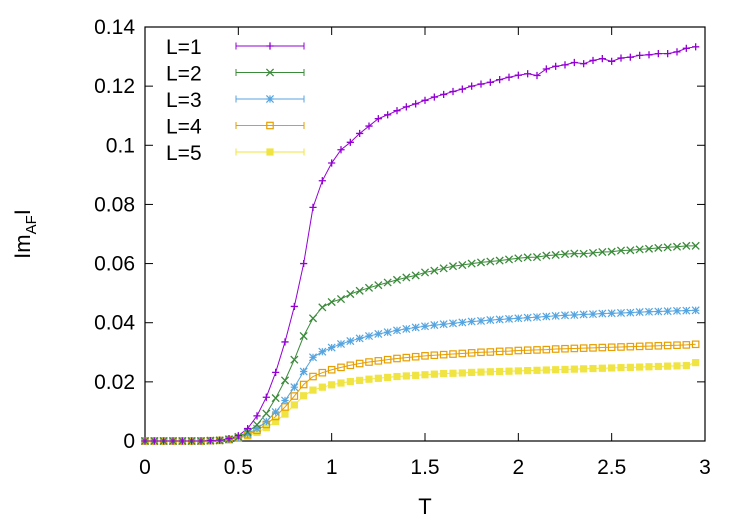 This screenshot has height=525, width=750. What do you see at coordinates (518, 467) in the screenshot?
I see `x-tick-label: 2` at bounding box center [518, 467].